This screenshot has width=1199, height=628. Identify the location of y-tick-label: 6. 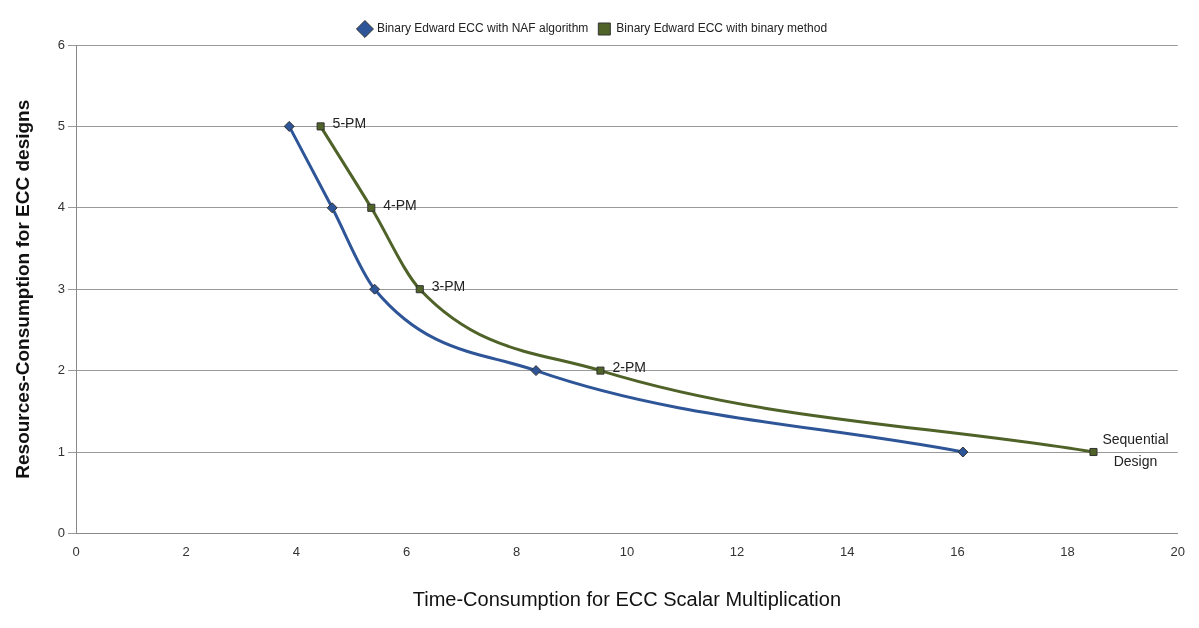
(61, 44).